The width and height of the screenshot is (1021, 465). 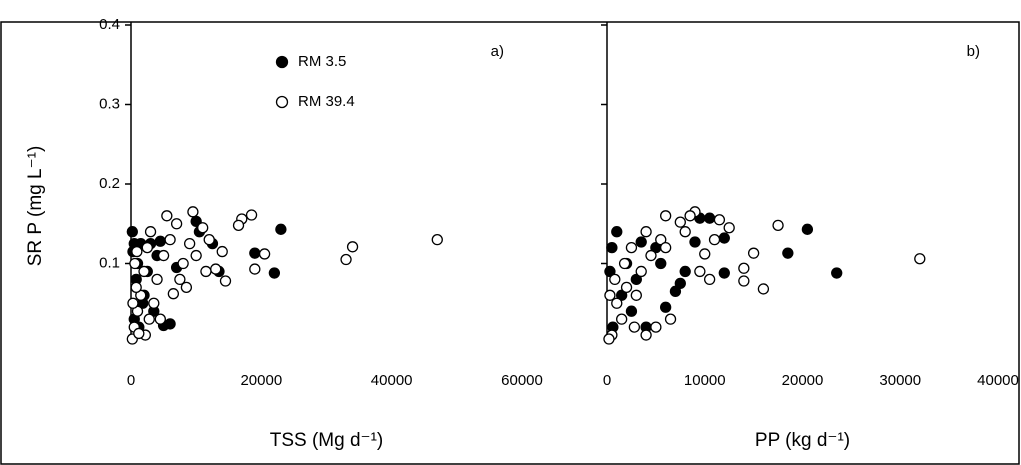 What do you see at coordinates (326, 440) in the screenshot?
I see `x-axis-title: TSS (Mg d⁻¹)` at bounding box center [326, 440].